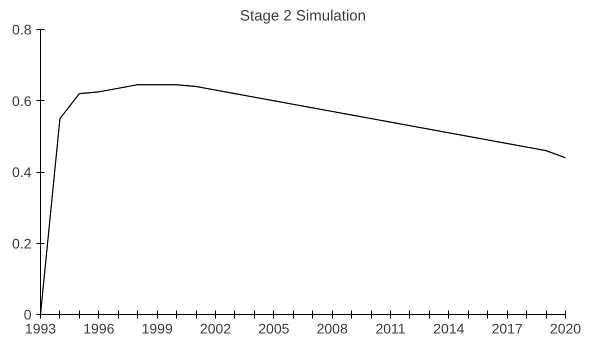 The height and width of the screenshot is (340, 609). I want to click on x-tick-label: 1993, so click(40, 328).